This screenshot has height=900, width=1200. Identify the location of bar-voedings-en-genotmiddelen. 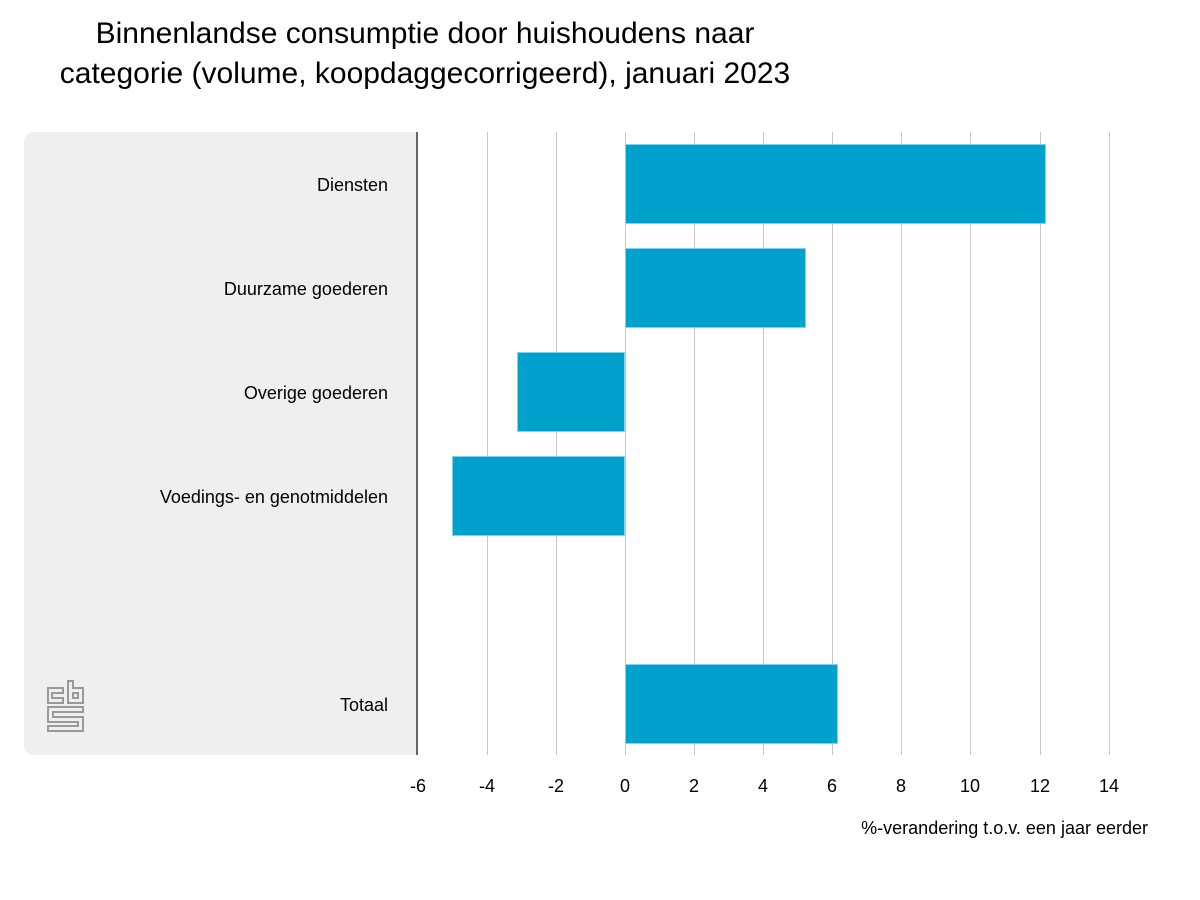
(538, 496).